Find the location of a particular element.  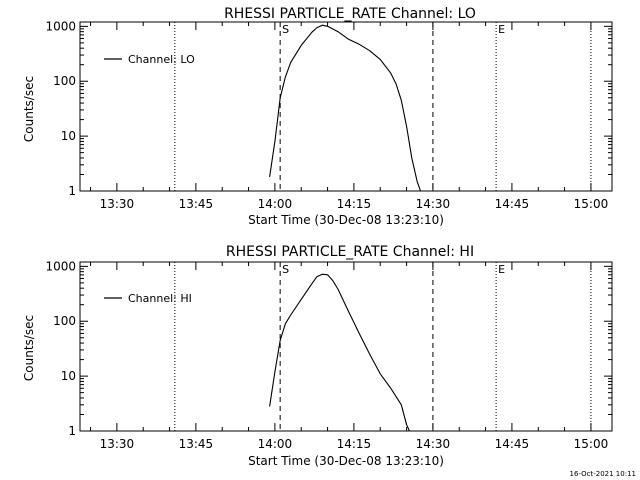

legend-label: Channel: LO is located at coordinates (161, 59).